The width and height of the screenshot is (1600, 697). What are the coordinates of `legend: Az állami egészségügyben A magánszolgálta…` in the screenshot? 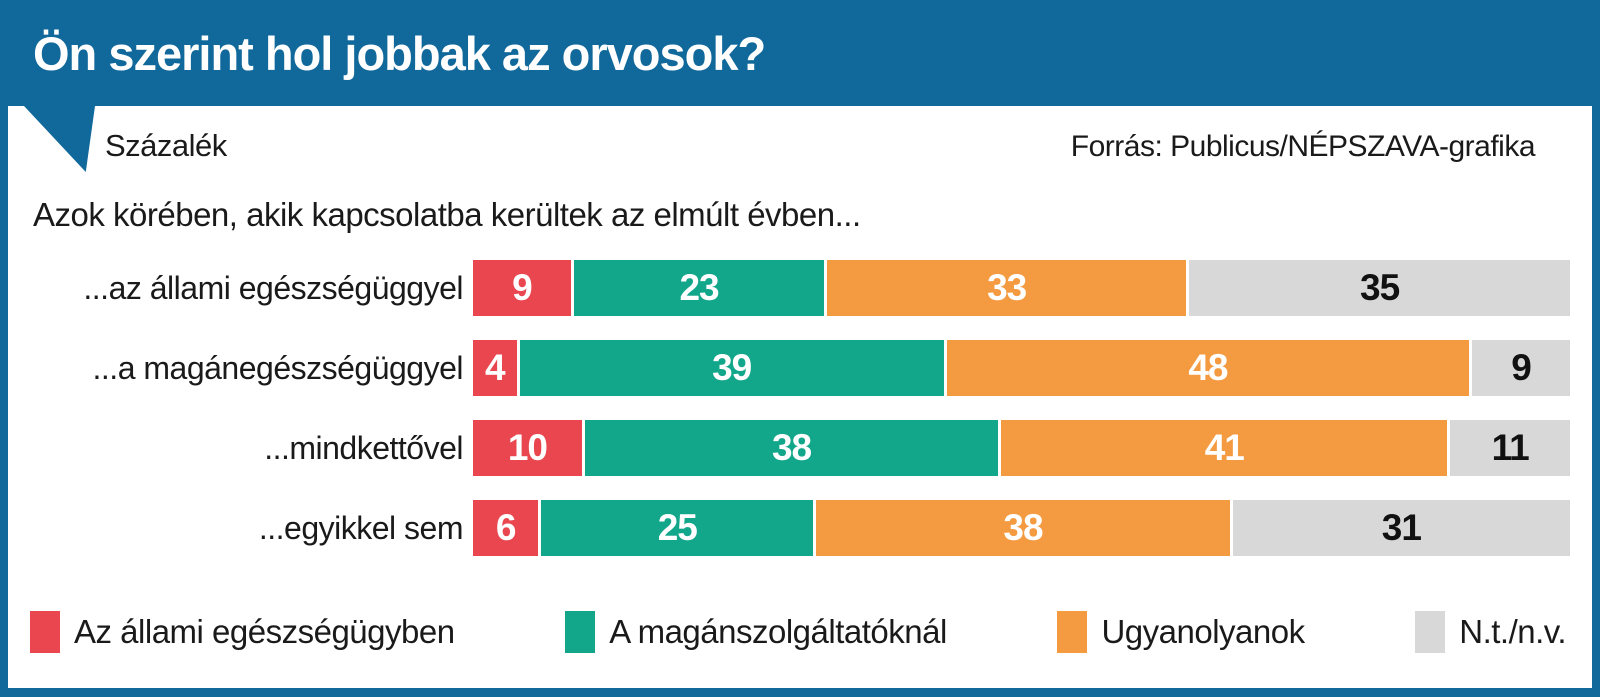 It's located at (798, 632).